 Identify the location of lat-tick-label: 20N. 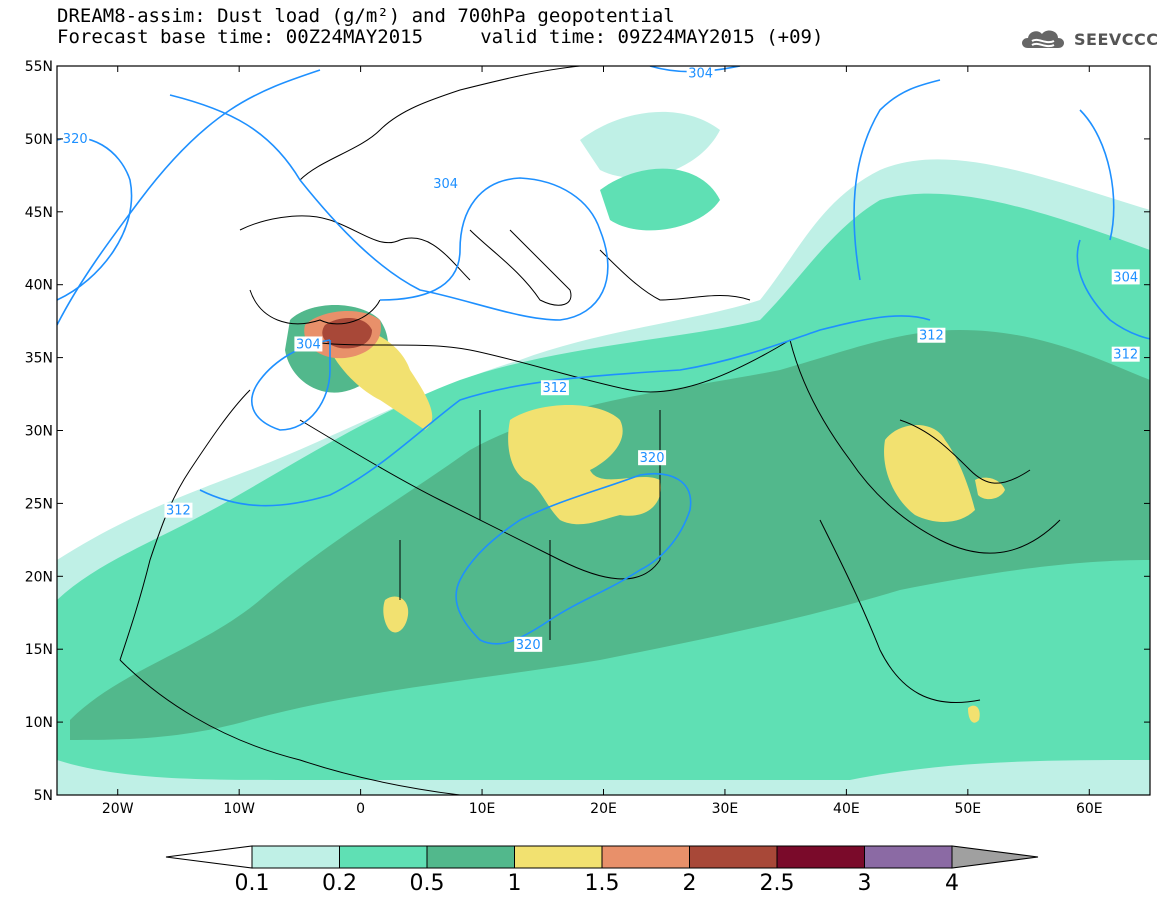
(39, 577).